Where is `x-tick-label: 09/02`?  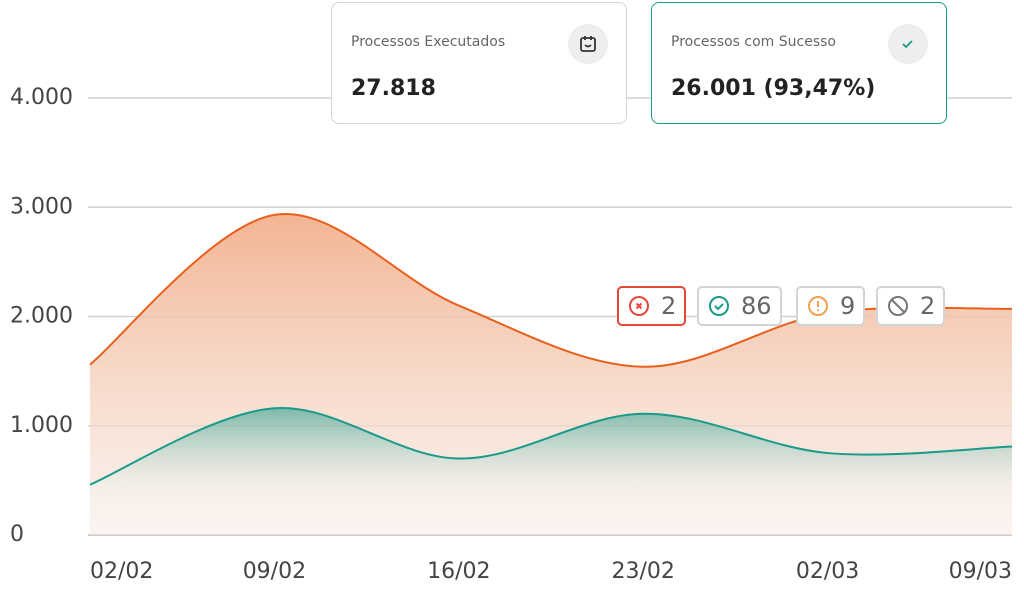 x-tick-label: 09/02 is located at coordinates (274, 571).